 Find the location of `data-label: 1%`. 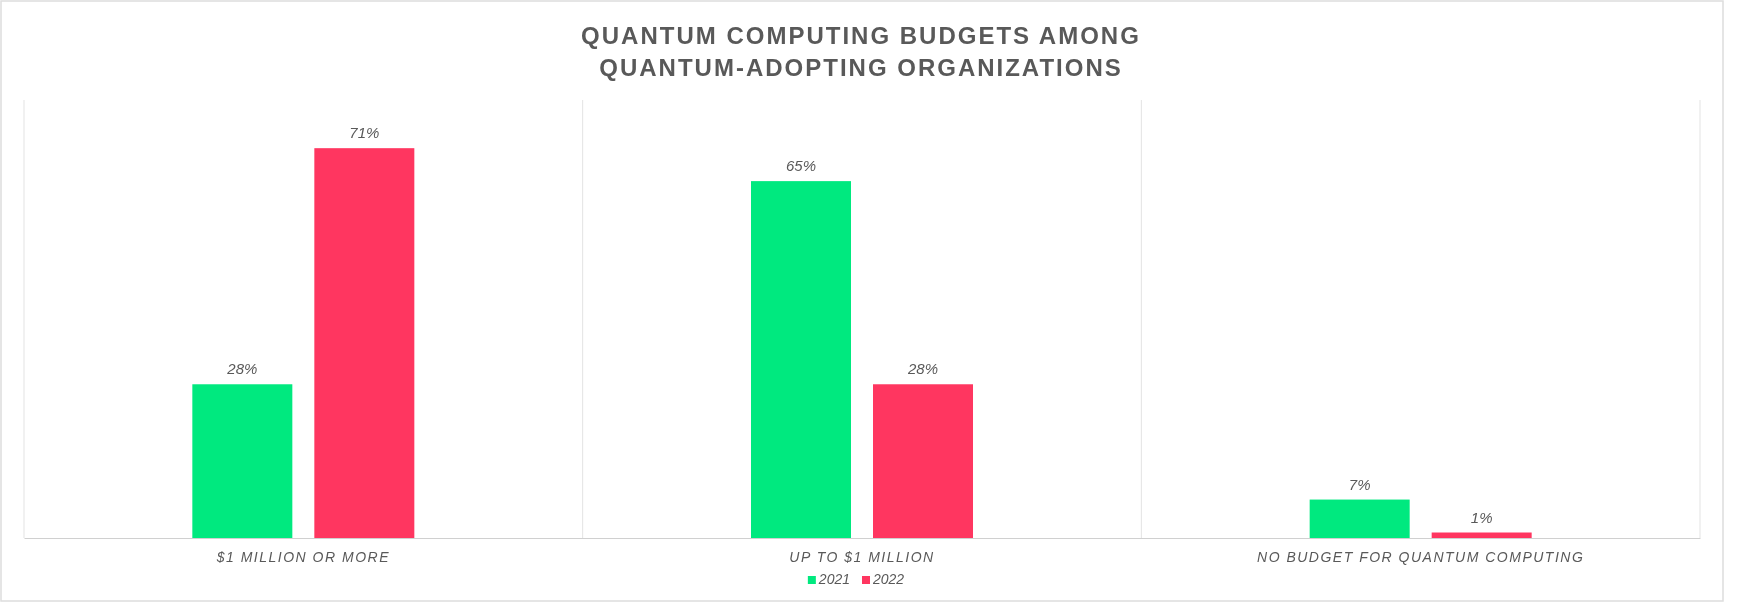

data-label: 1% is located at coordinates (1481, 517).